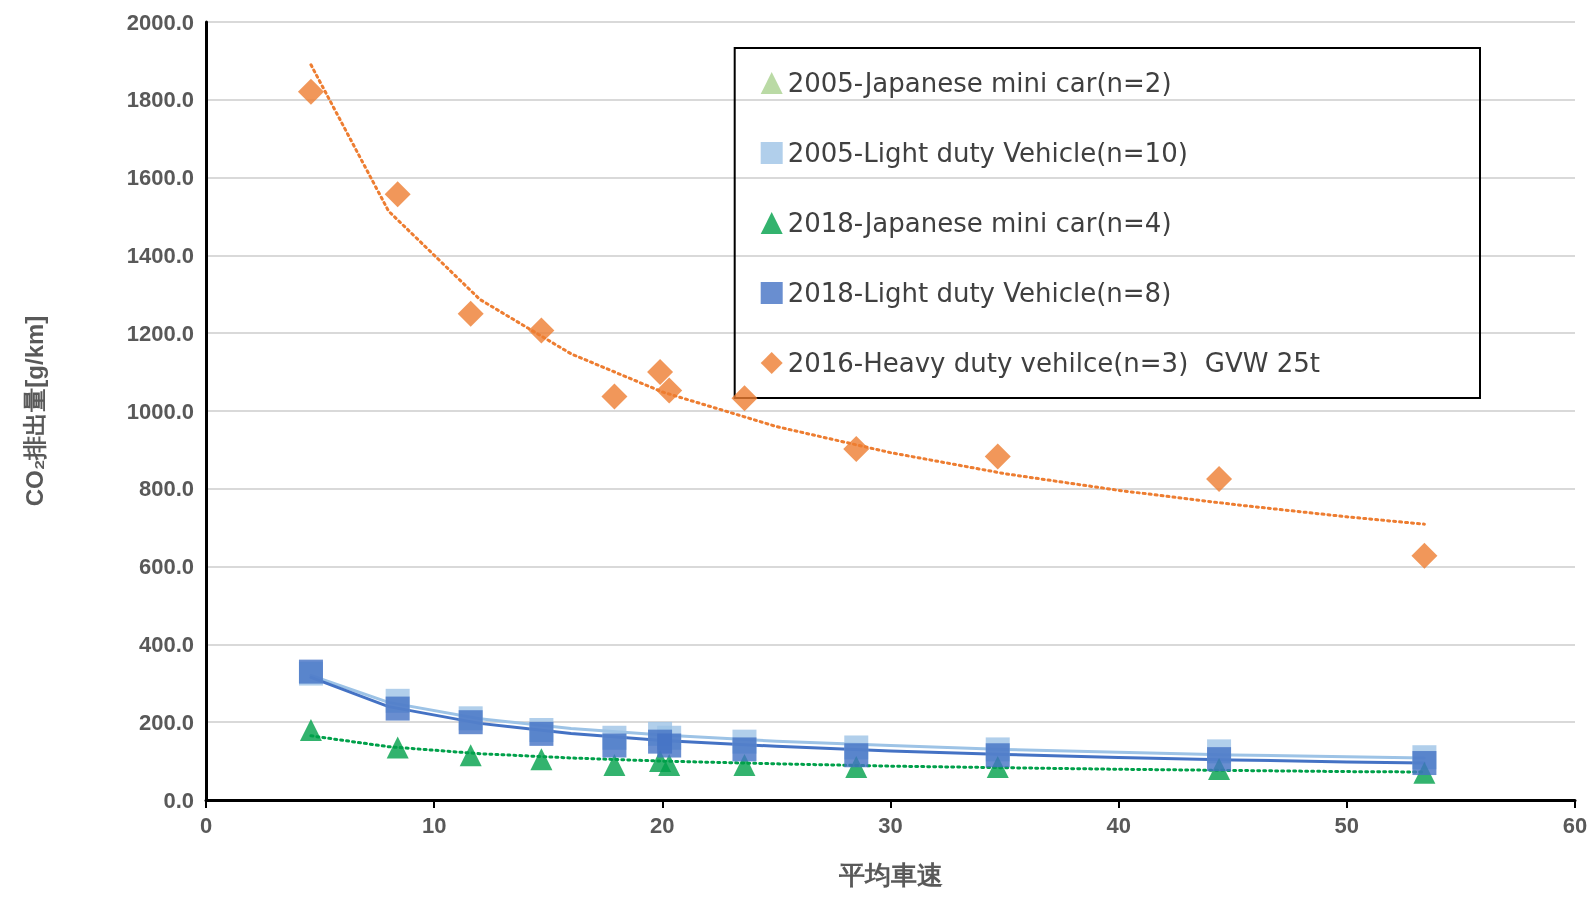 The width and height of the screenshot is (1595, 910). What do you see at coordinates (34, 411) in the screenshot?
I see `y-axis-title: CO₂排出量[g/km]` at bounding box center [34, 411].